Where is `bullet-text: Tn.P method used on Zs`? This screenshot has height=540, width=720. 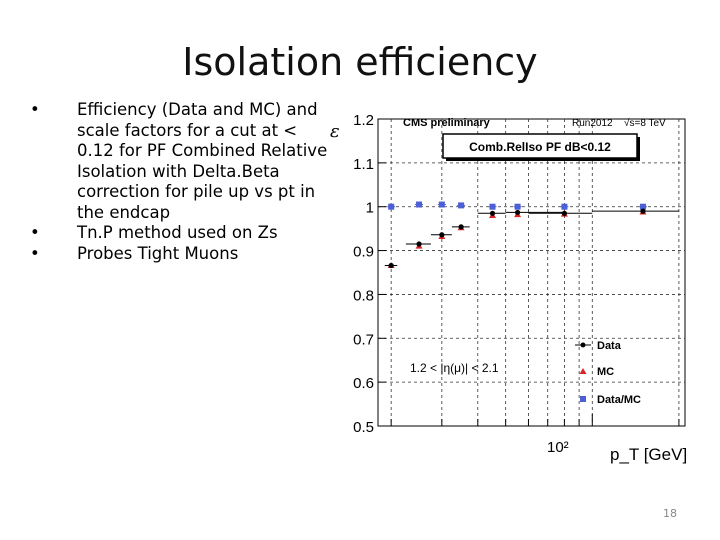
bullet-text: Tn.P method used on Zs is located at coordinates (177, 232).